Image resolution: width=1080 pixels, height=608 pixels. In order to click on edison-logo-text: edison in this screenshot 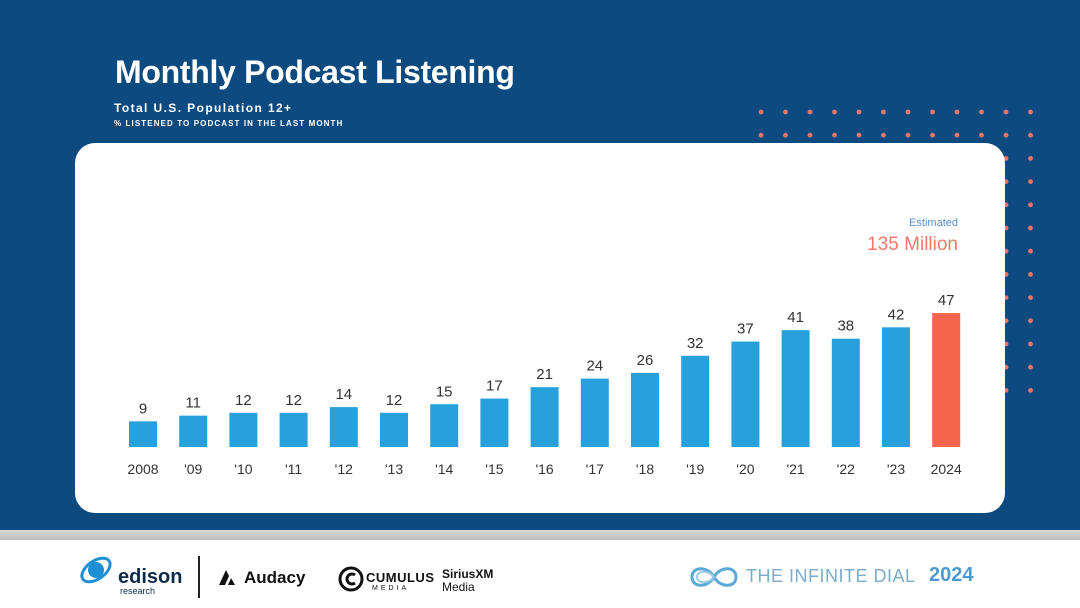, I will do `click(150, 577)`.